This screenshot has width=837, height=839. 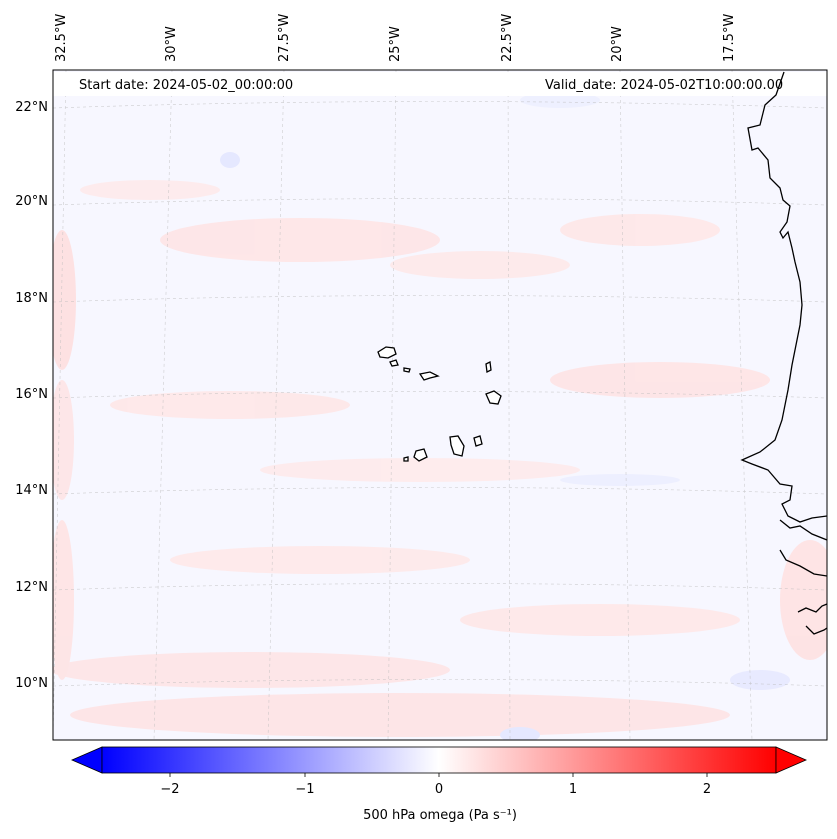 What do you see at coordinates (664, 85) in the screenshot?
I see `valid-date-label: Valid_date: 2024-05-02T10:00:00.00` at bounding box center [664, 85].